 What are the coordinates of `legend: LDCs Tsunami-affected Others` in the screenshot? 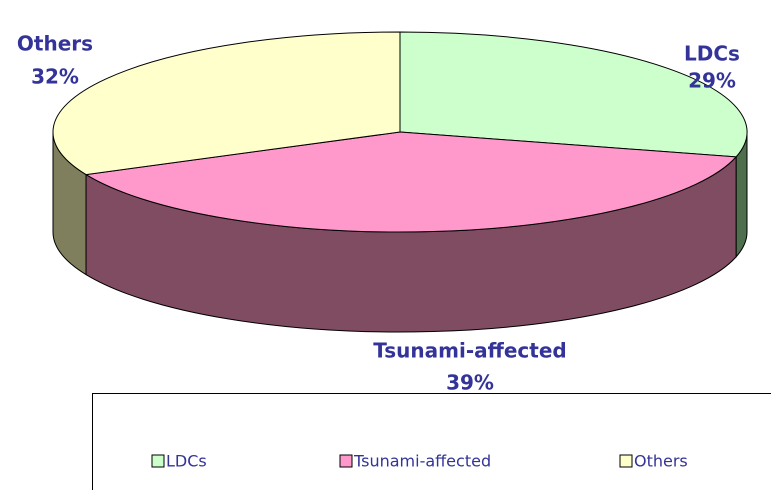 It's located at (419, 461).